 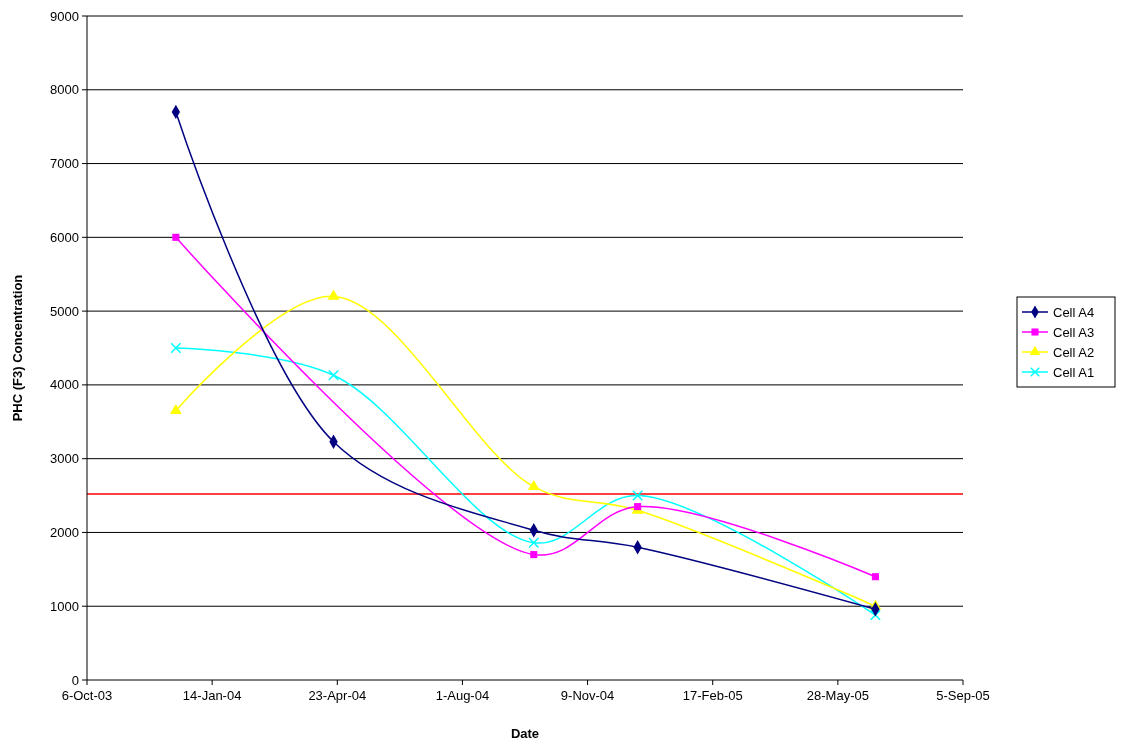 I want to click on x-tick-label: 1-Aug-04, so click(x=462, y=695).